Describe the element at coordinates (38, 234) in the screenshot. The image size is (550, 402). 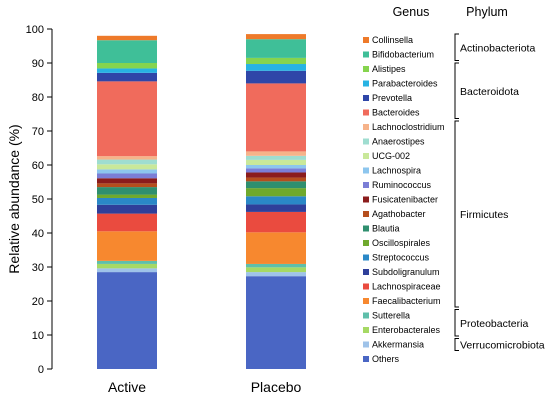
I see `y-tick-label: 40` at that location.